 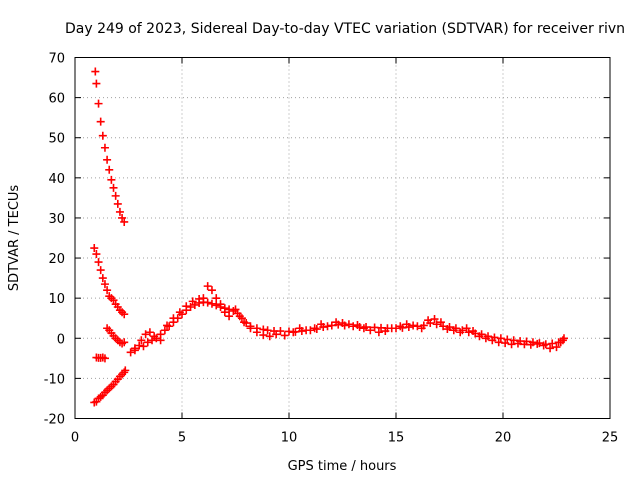 What do you see at coordinates (110, 343) in the screenshot?
I see `series-segment-small` at bounding box center [110, 343].